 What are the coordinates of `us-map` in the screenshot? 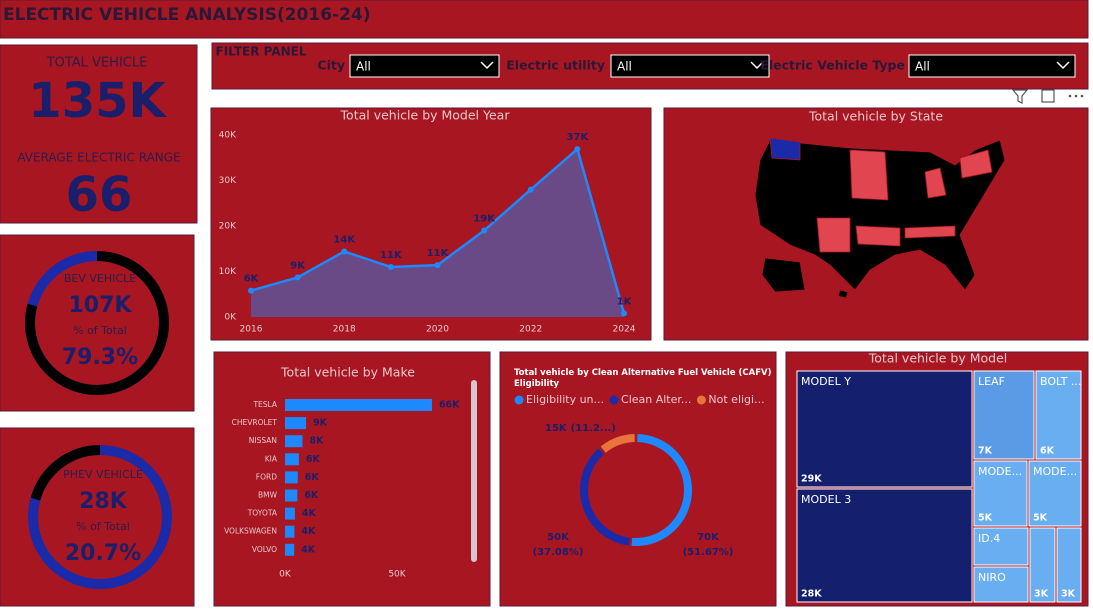 It's located at (880, 218).